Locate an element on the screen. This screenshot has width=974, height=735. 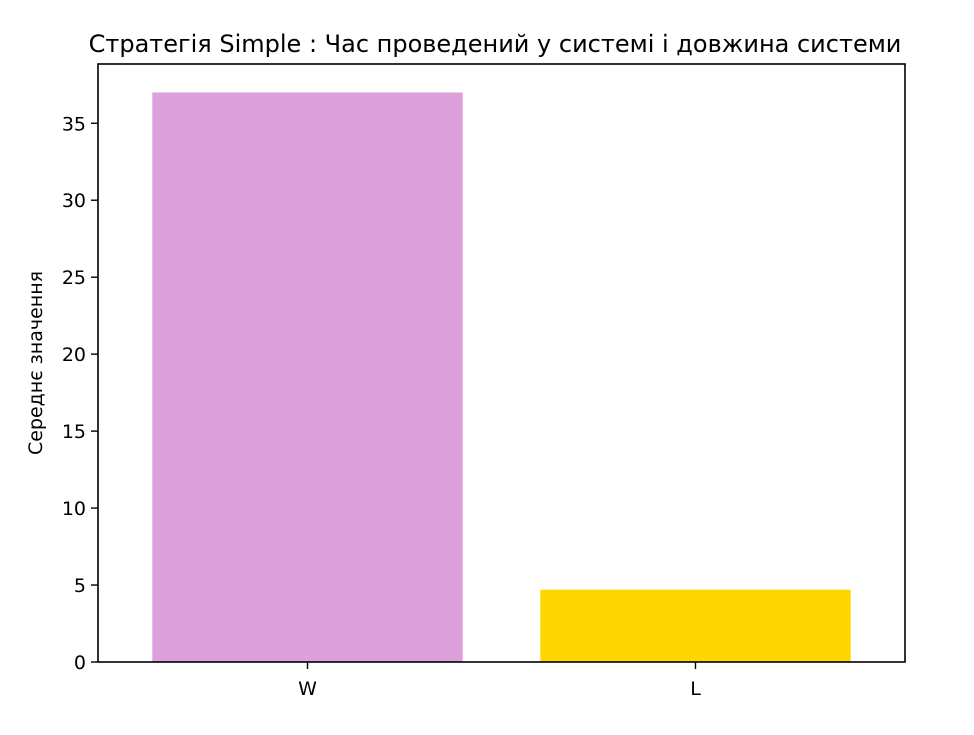
y-tick-label: 25 is located at coordinates (74, 278).